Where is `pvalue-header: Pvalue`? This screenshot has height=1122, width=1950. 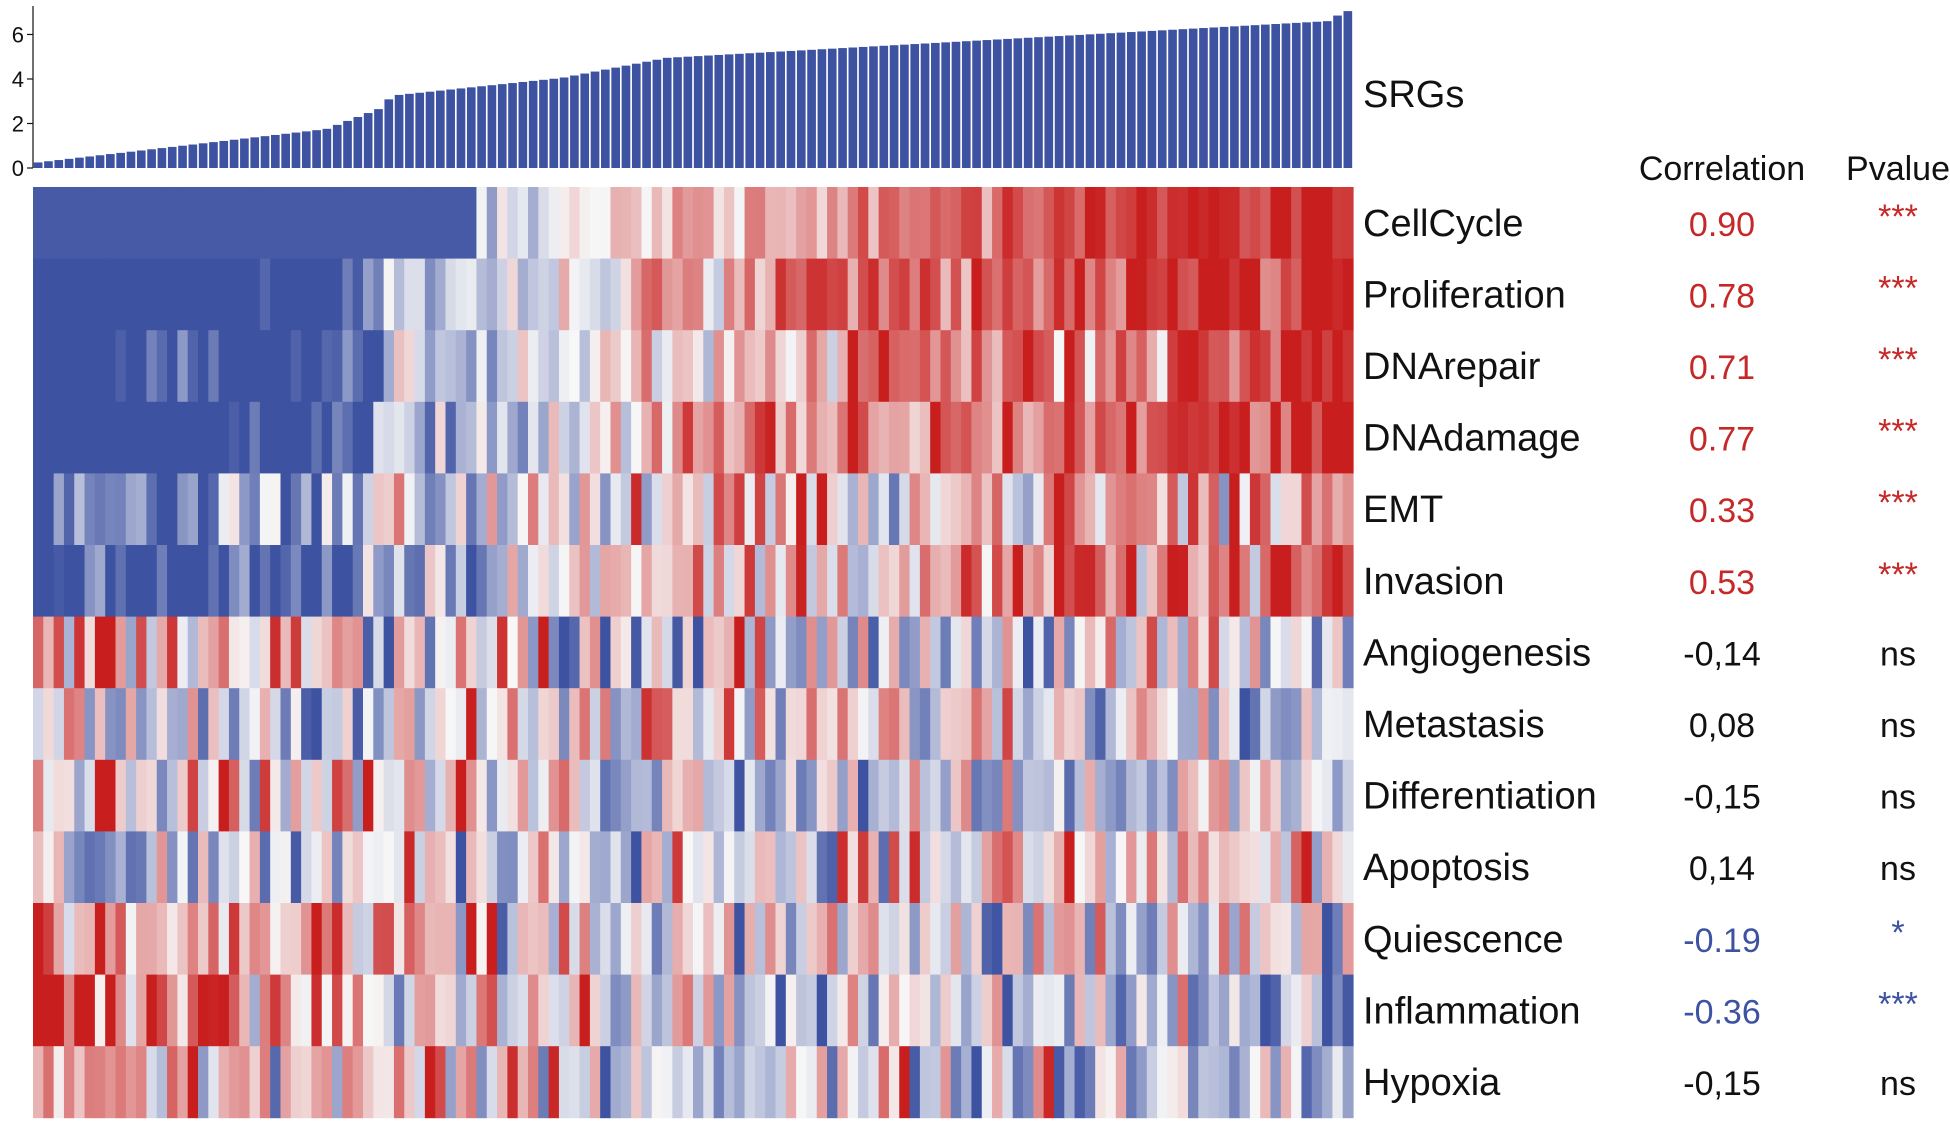 pvalue-header: Pvalue is located at coordinates (1898, 169).